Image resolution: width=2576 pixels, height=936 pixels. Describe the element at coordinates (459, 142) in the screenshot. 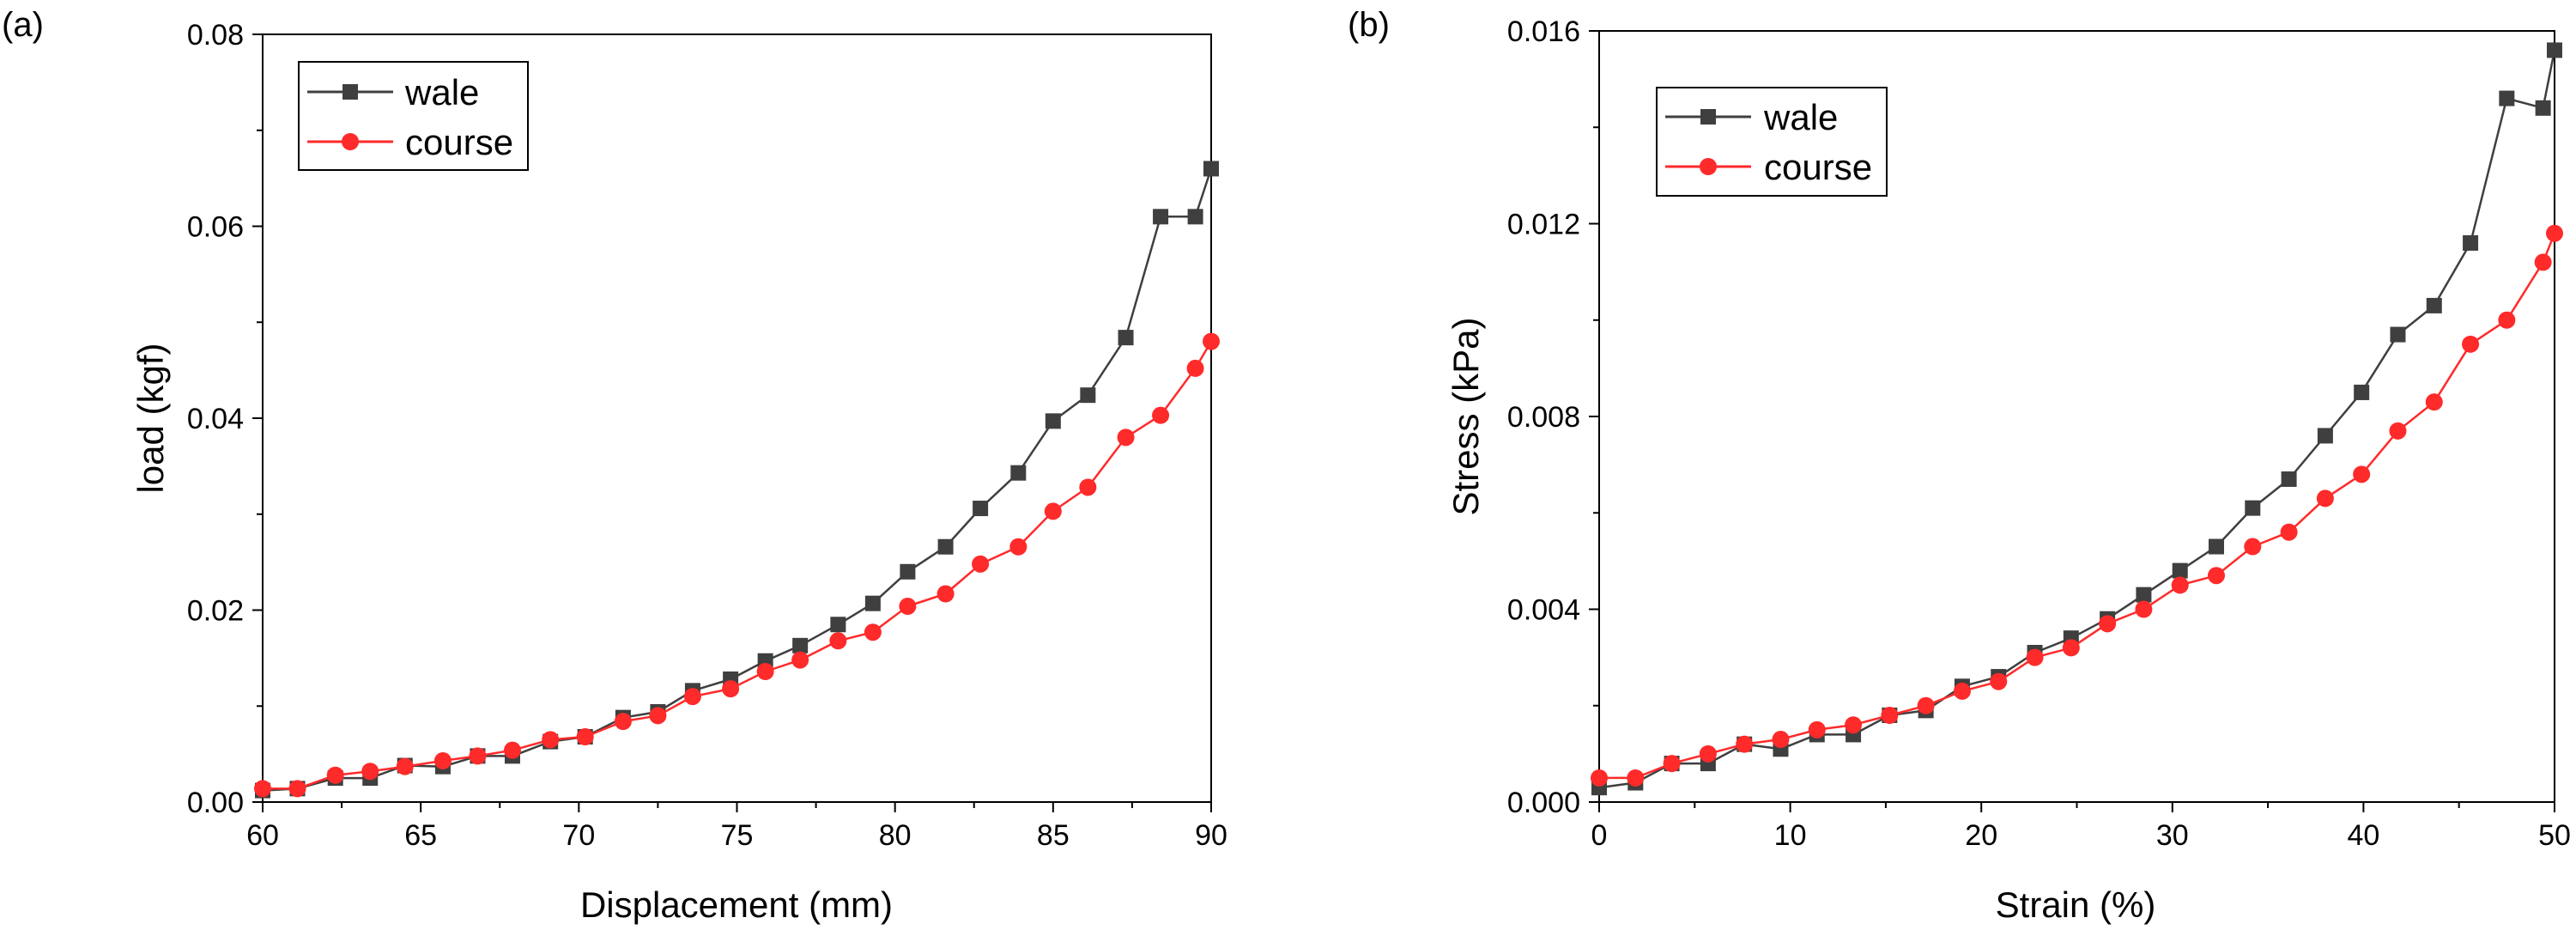

I see `legend-label-course-a: course` at that location.